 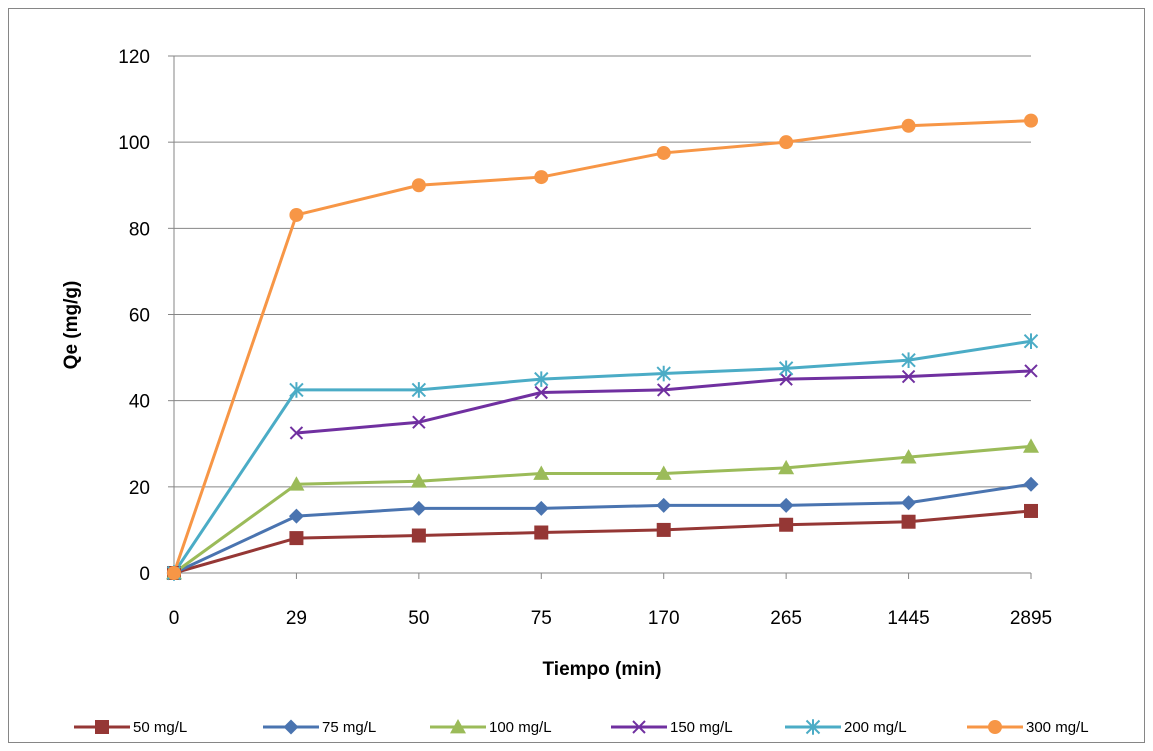 I want to click on legend-label: 300 mg/L, so click(x=1057, y=727).